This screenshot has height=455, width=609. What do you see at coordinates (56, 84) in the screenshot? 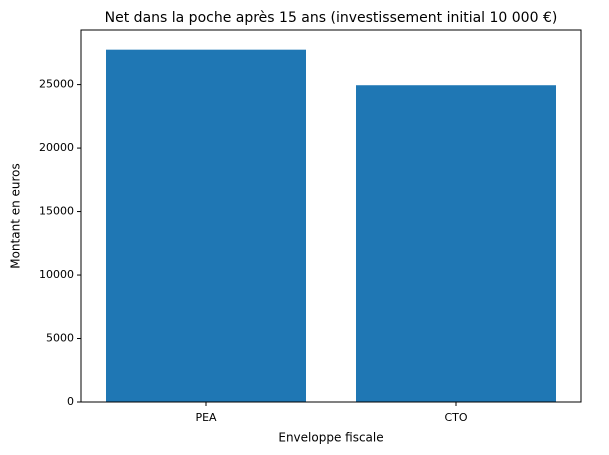
I see `y-tick-label: 25000` at bounding box center [56, 84].